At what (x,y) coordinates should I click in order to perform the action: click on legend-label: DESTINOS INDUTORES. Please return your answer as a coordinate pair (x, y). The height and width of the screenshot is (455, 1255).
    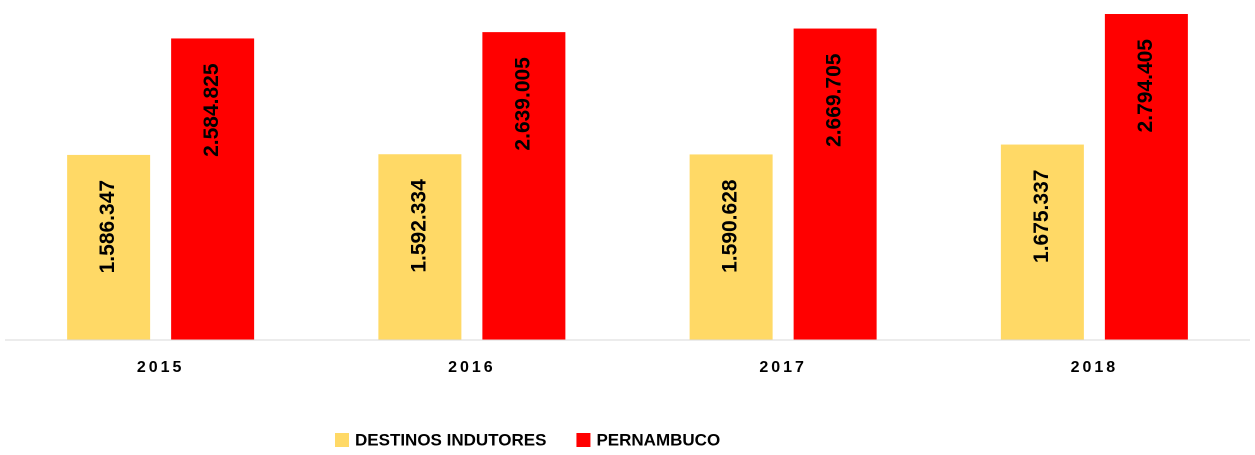
    Looking at the image, I should click on (450, 439).